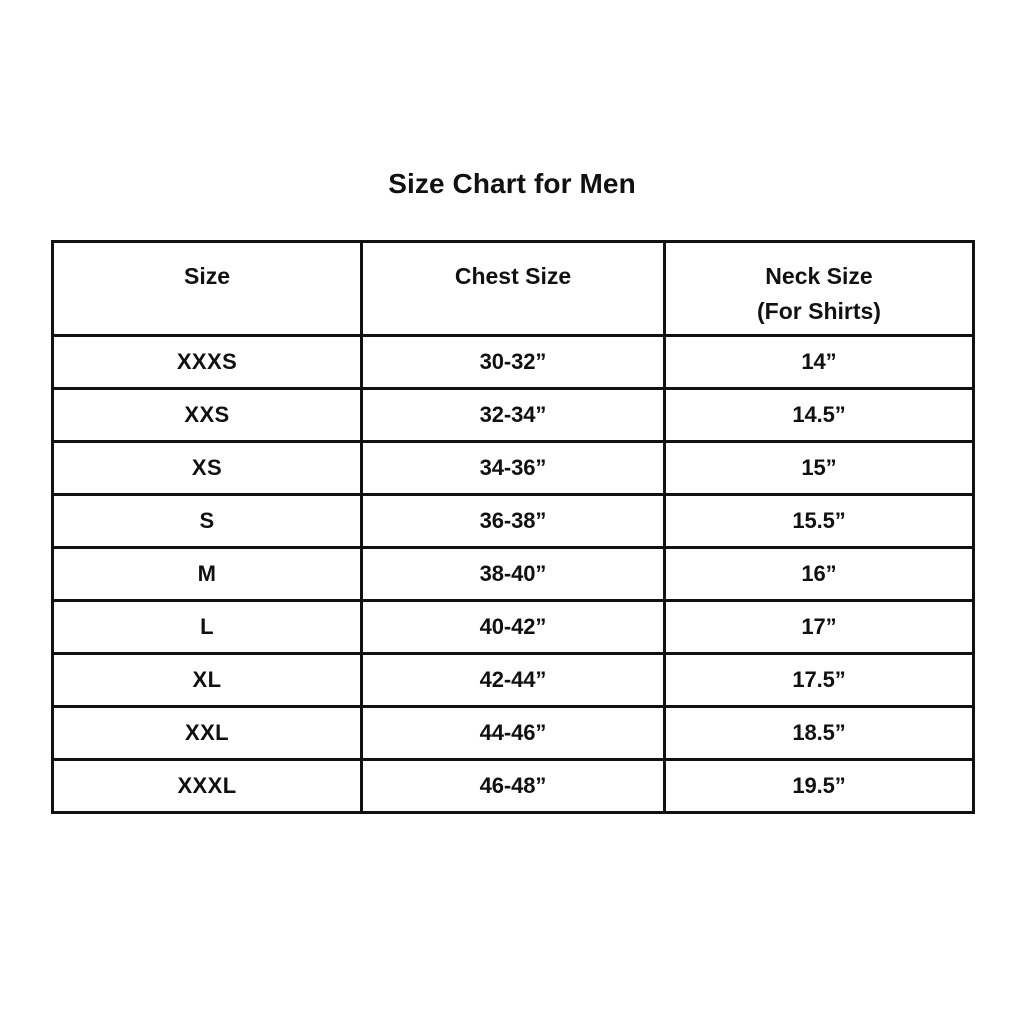 The height and width of the screenshot is (1024, 1024). What do you see at coordinates (819, 786) in the screenshot?
I see `cell-neck: 19.5”` at bounding box center [819, 786].